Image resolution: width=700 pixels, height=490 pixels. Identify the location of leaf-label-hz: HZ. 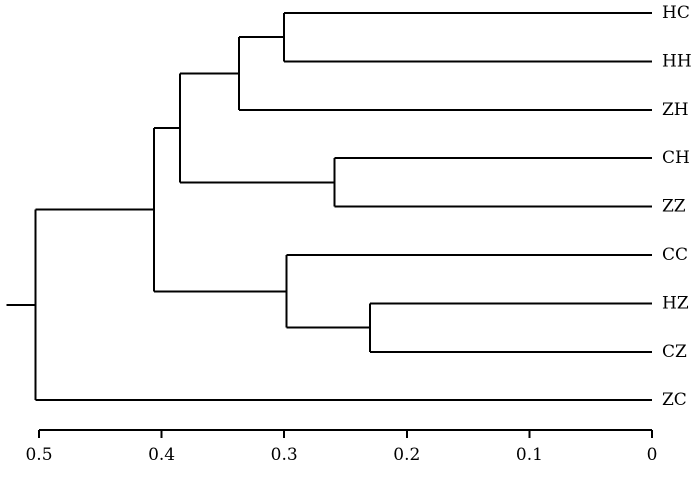
(675, 303).